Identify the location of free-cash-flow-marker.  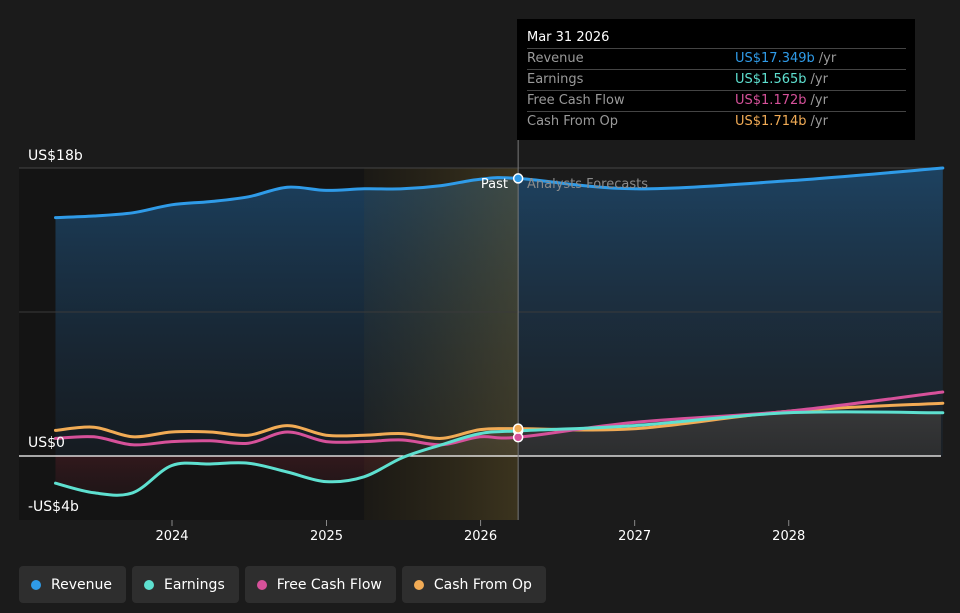
(518, 437).